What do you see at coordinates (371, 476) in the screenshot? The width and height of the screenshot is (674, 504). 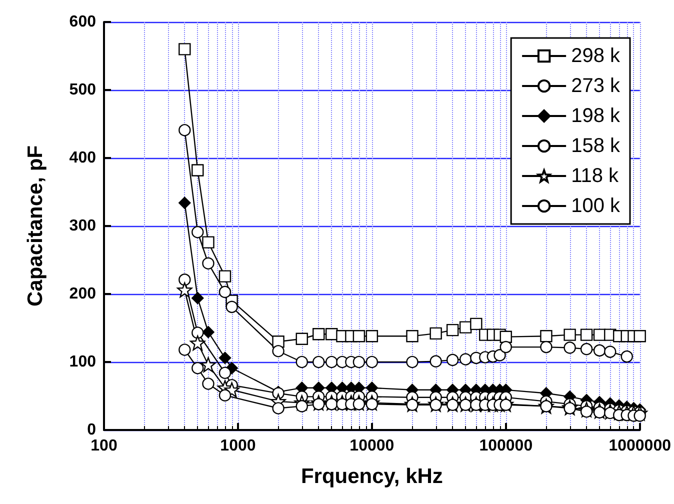 I see `x-axis-title: Frquency, kHz` at bounding box center [371, 476].